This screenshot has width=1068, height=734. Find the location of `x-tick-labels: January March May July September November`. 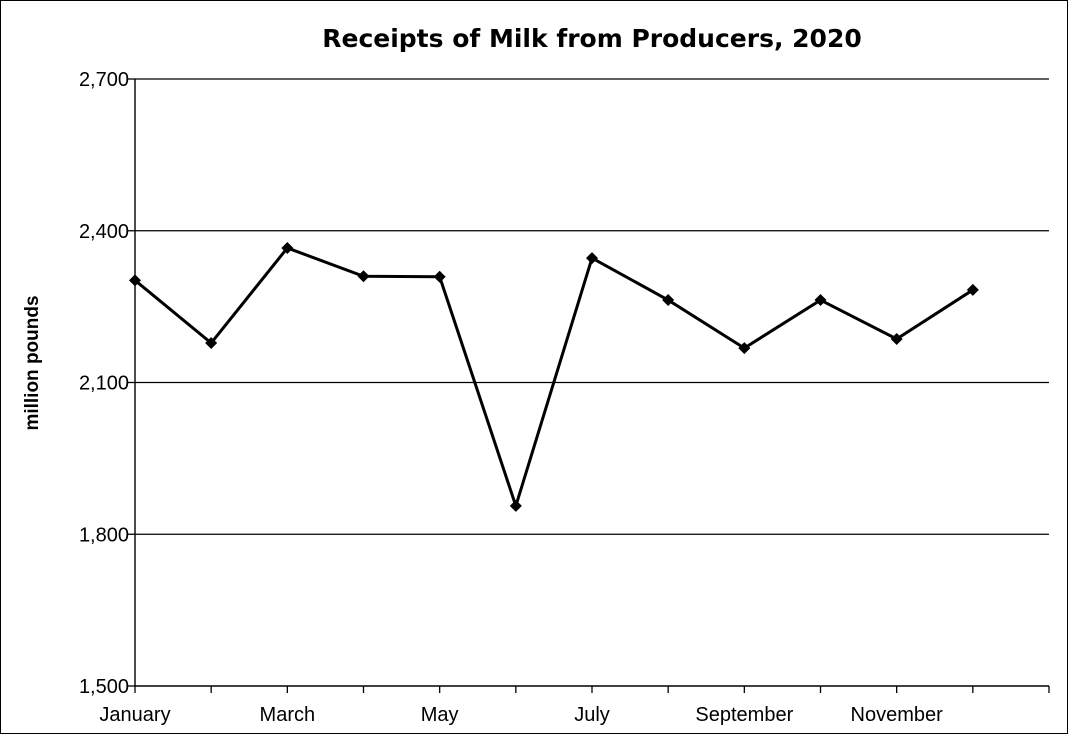

x-tick-labels: January March May July September November is located at coordinates (521, 715).